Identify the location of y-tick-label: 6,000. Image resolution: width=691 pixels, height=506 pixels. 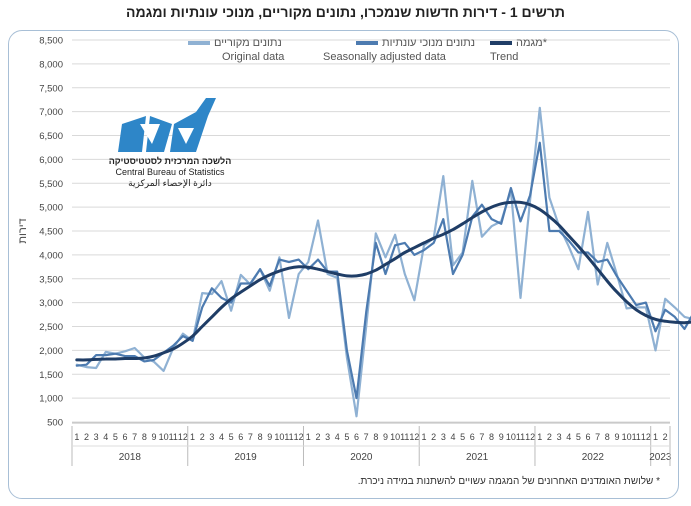
(51, 160).